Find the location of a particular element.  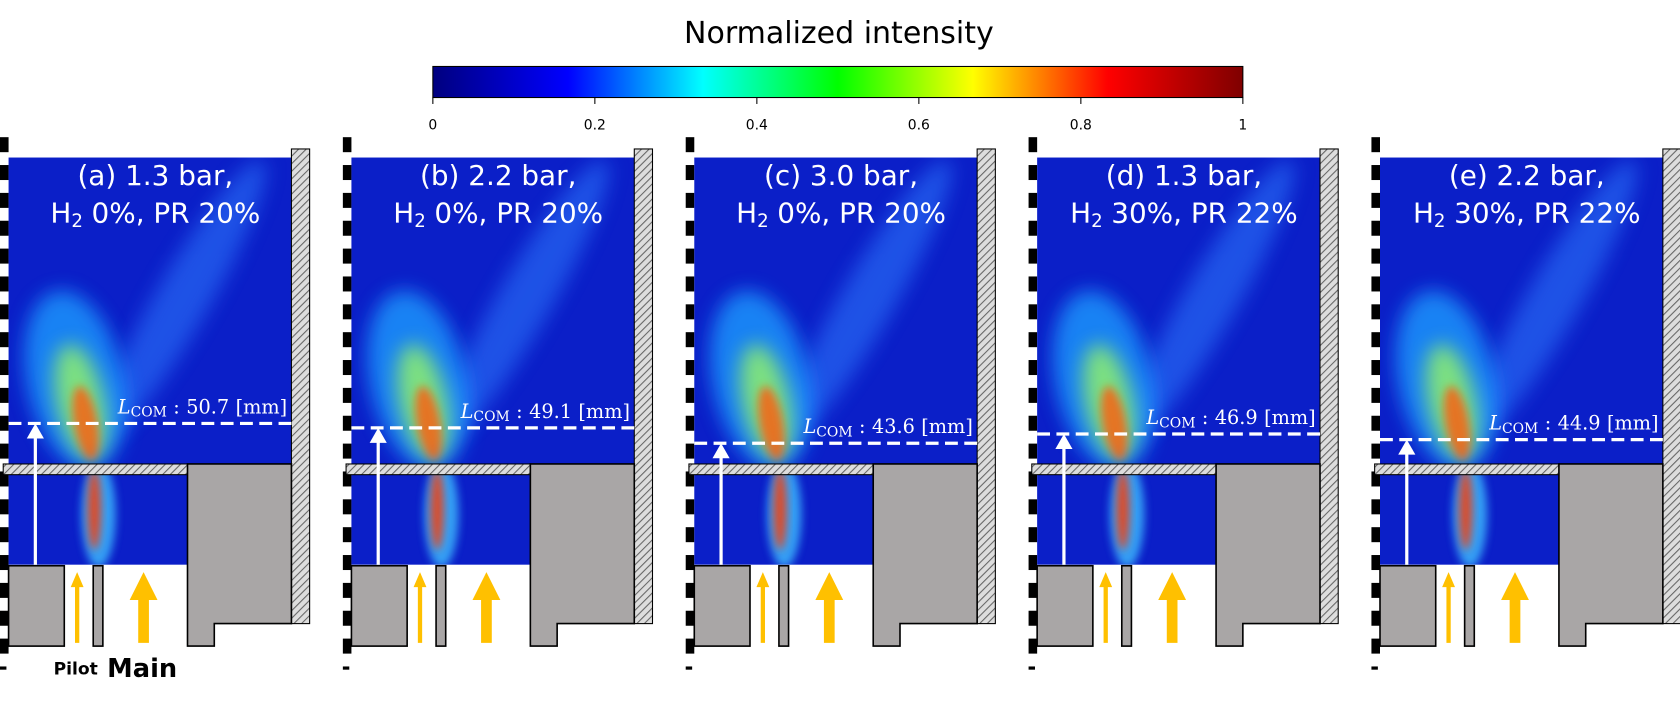

lcom-value: 49.1 is located at coordinates (550, 411).